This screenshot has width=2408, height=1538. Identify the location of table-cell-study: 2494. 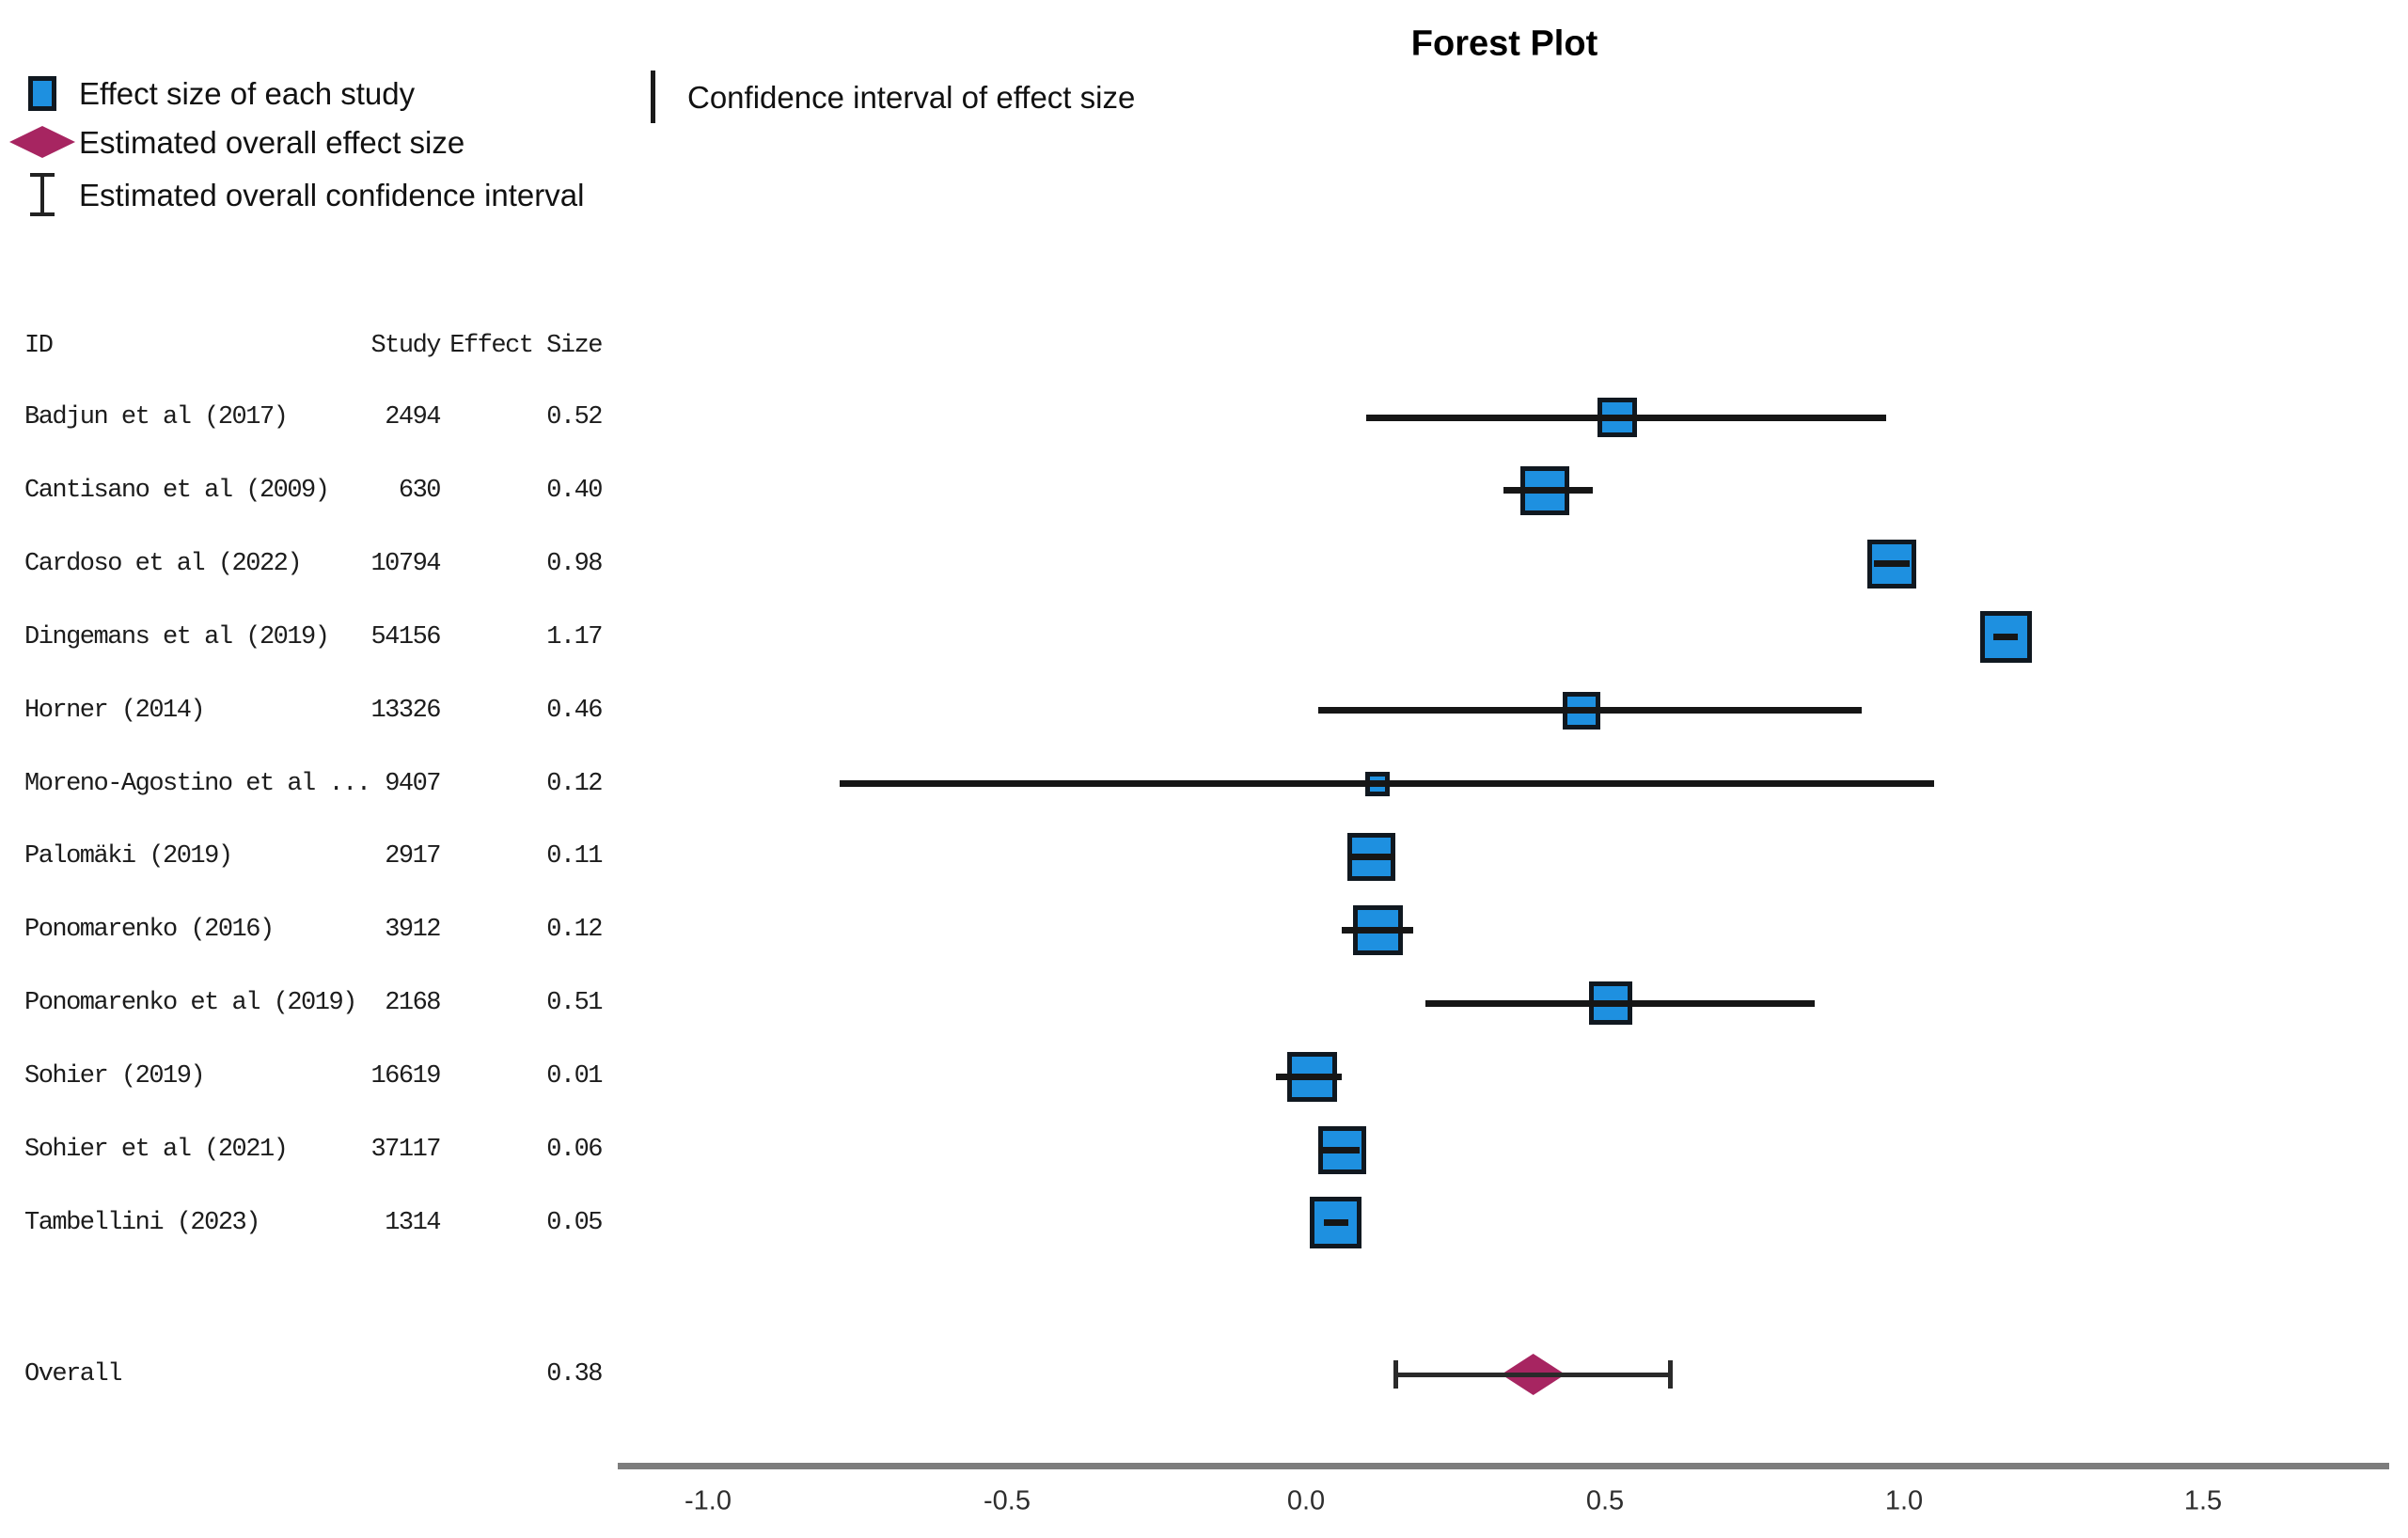
(413, 417).